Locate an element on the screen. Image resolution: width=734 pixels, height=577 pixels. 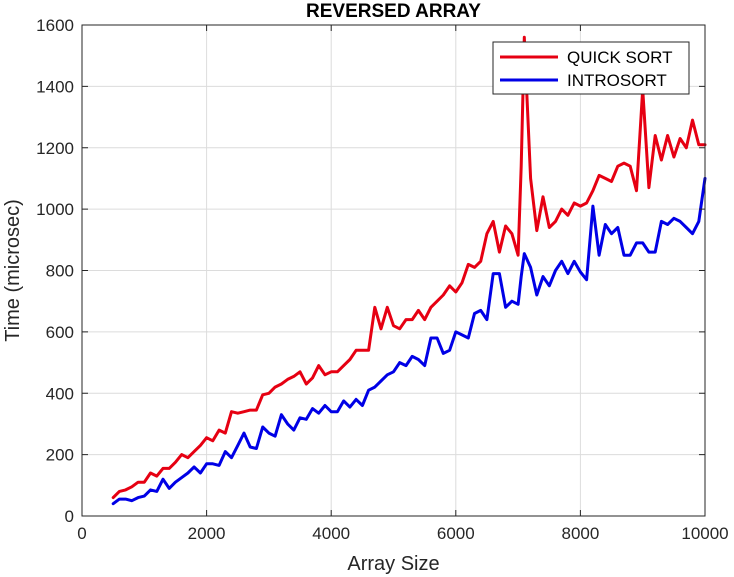
y-tick-label: 1000 is located at coordinates (55, 209).